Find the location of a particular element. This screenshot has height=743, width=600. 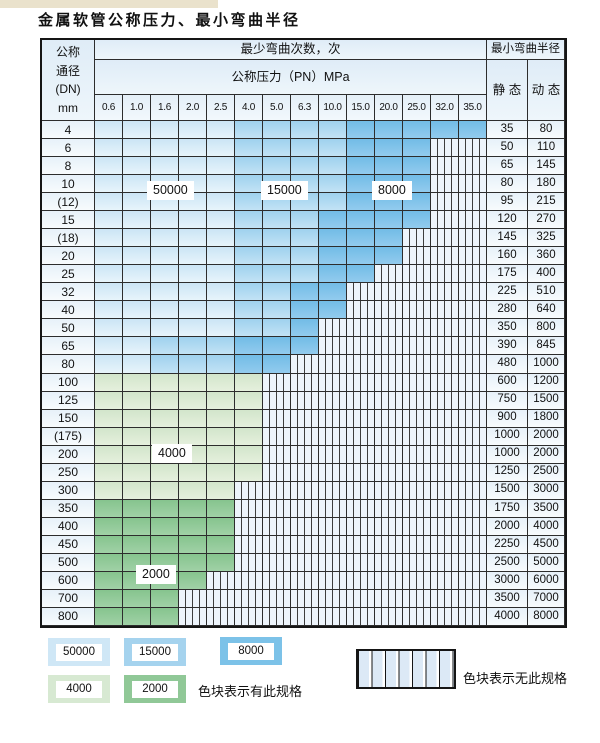

static-value-cell: 480 is located at coordinates (507, 364).